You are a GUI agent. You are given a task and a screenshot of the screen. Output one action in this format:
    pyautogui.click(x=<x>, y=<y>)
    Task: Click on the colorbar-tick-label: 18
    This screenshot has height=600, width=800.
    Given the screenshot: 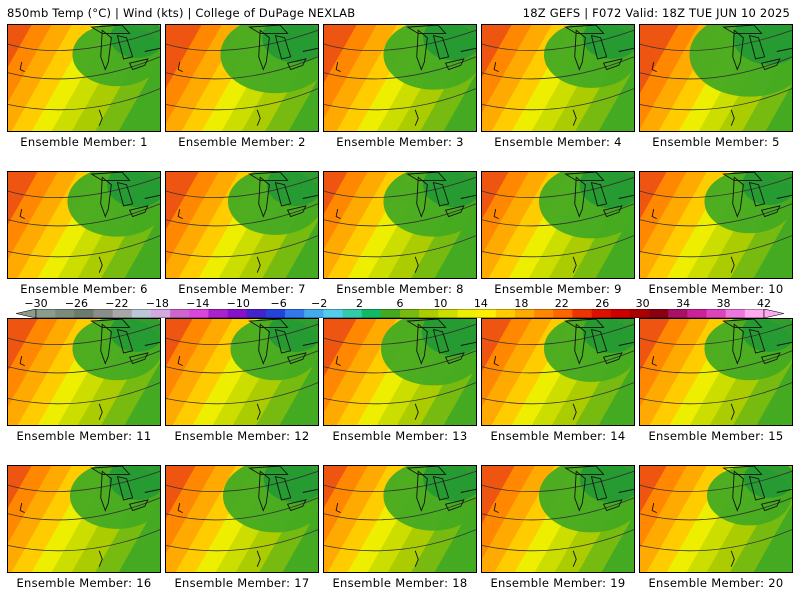 What is the action you would take?
    pyautogui.click(x=521, y=303)
    